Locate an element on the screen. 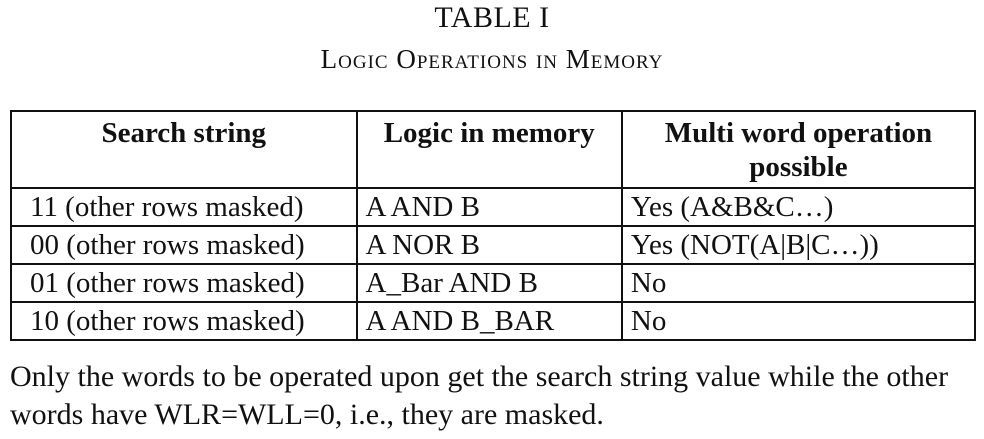 The image size is (984, 439). cell-search-string: 00 (other rows masked) is located at coordinates (184, 245).